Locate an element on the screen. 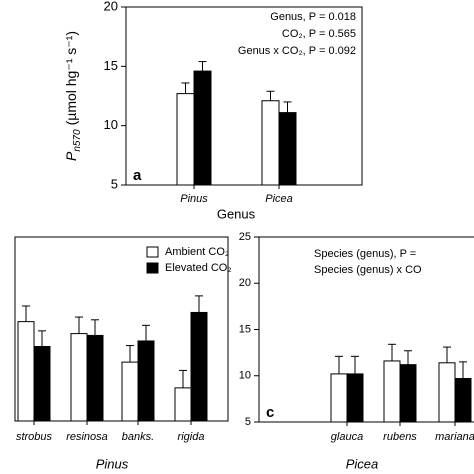 This screenshot has height=474, width=474. y-label-sub: n570 is located at coordinates (77, 140).